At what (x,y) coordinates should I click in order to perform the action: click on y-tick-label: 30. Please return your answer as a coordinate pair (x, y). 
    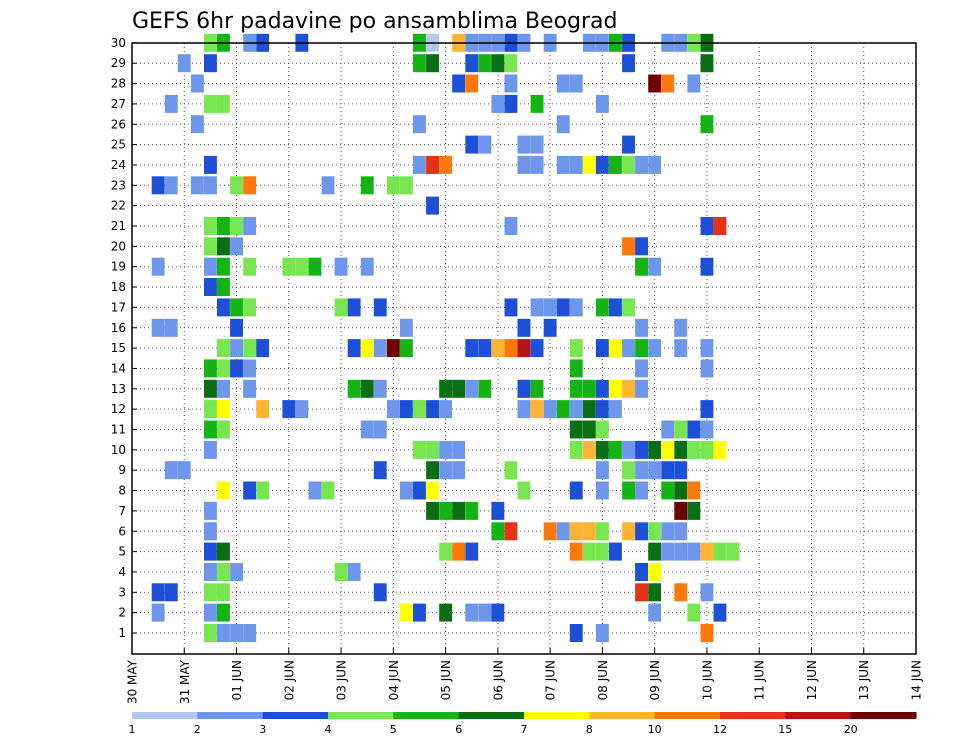
    Looking at the image, I should click on (118, 43).